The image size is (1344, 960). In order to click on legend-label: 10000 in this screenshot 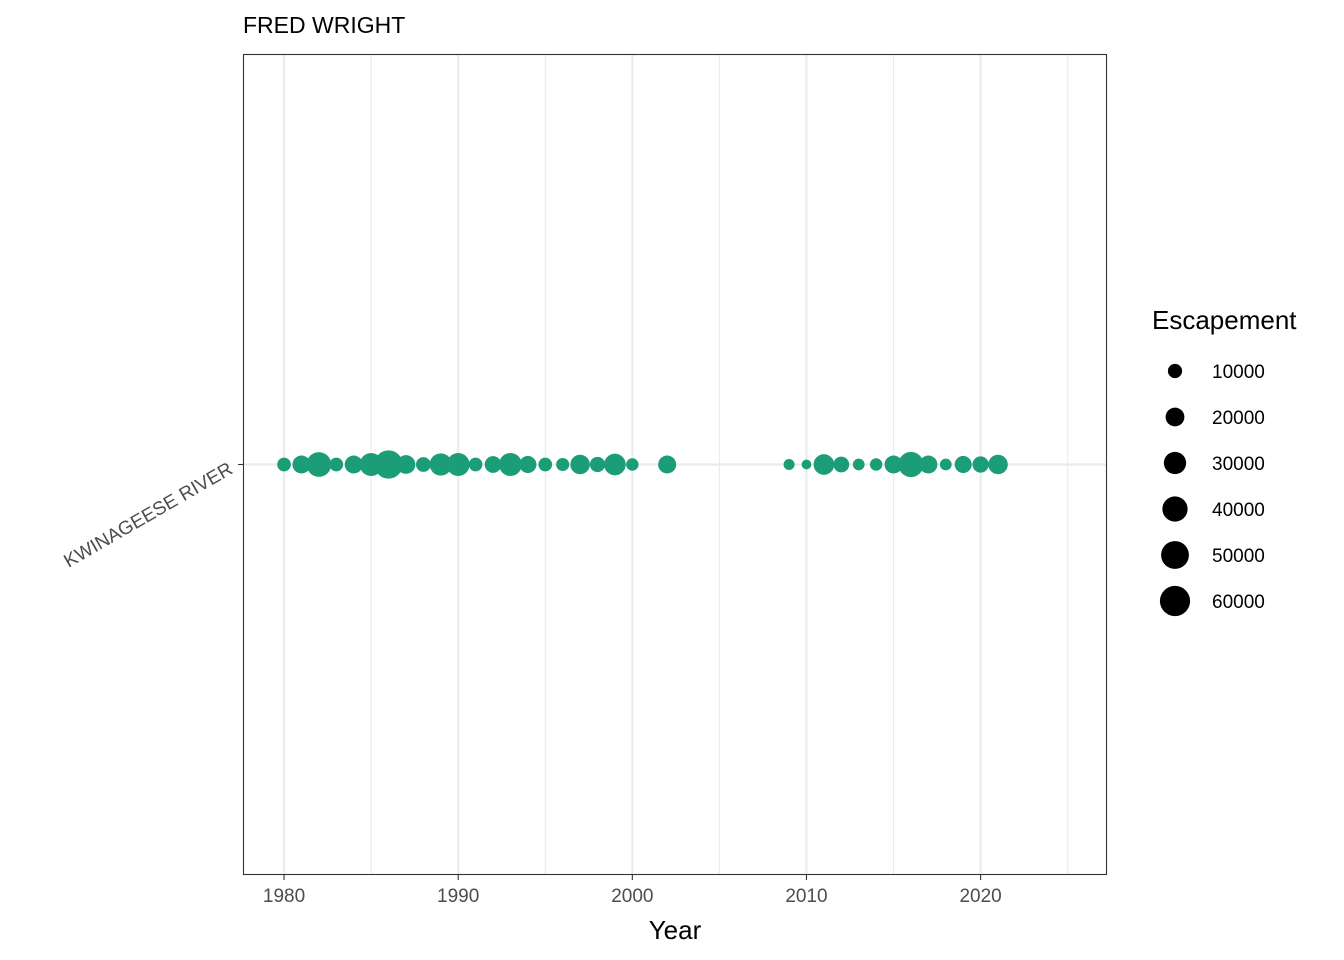, I will do `click(1238, 372)`.